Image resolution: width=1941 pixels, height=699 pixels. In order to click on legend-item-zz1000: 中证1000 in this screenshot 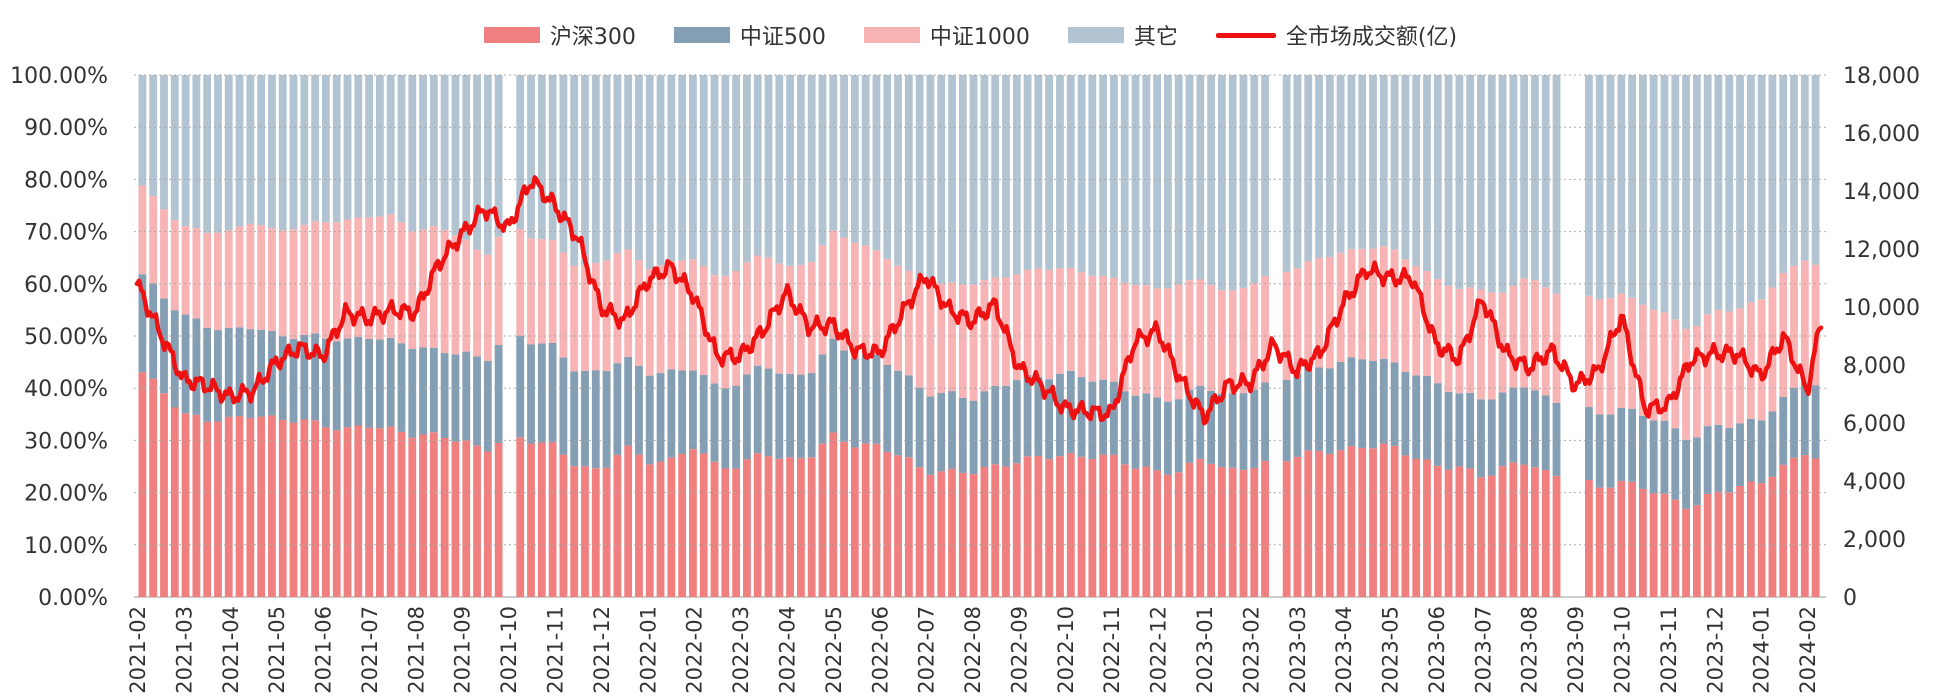, I will do `click(946, 35)`.